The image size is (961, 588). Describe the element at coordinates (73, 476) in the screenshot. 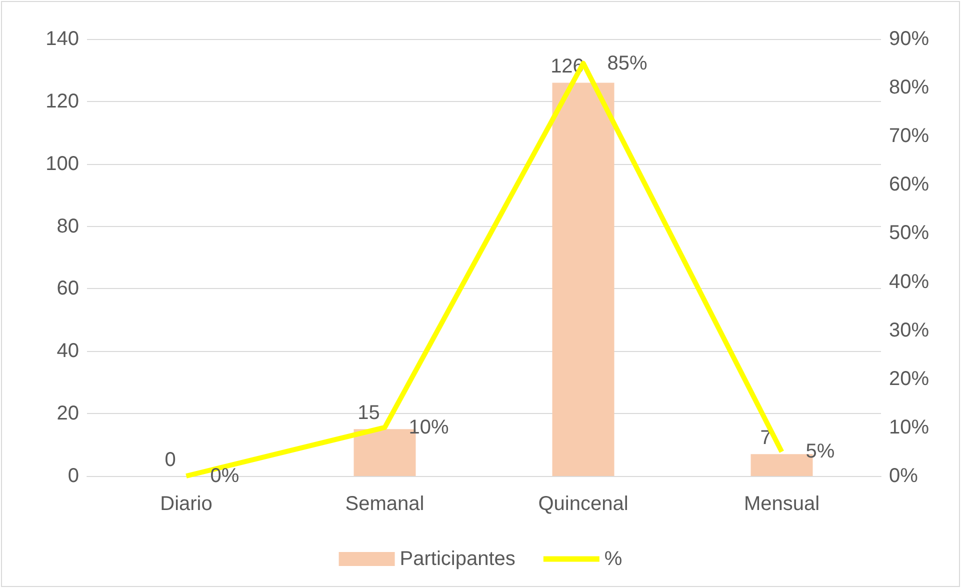

I see `y-tick-label: 0` at that location.